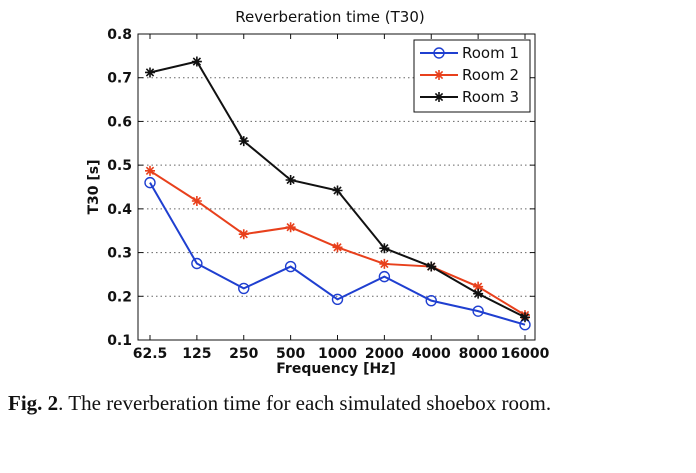 The height and width of the screenshot is (473, 696). What do you see at coordinates (490, 75) in the screenshot?
I see `legend-label: Room 2` at bounding box center [490, 75].